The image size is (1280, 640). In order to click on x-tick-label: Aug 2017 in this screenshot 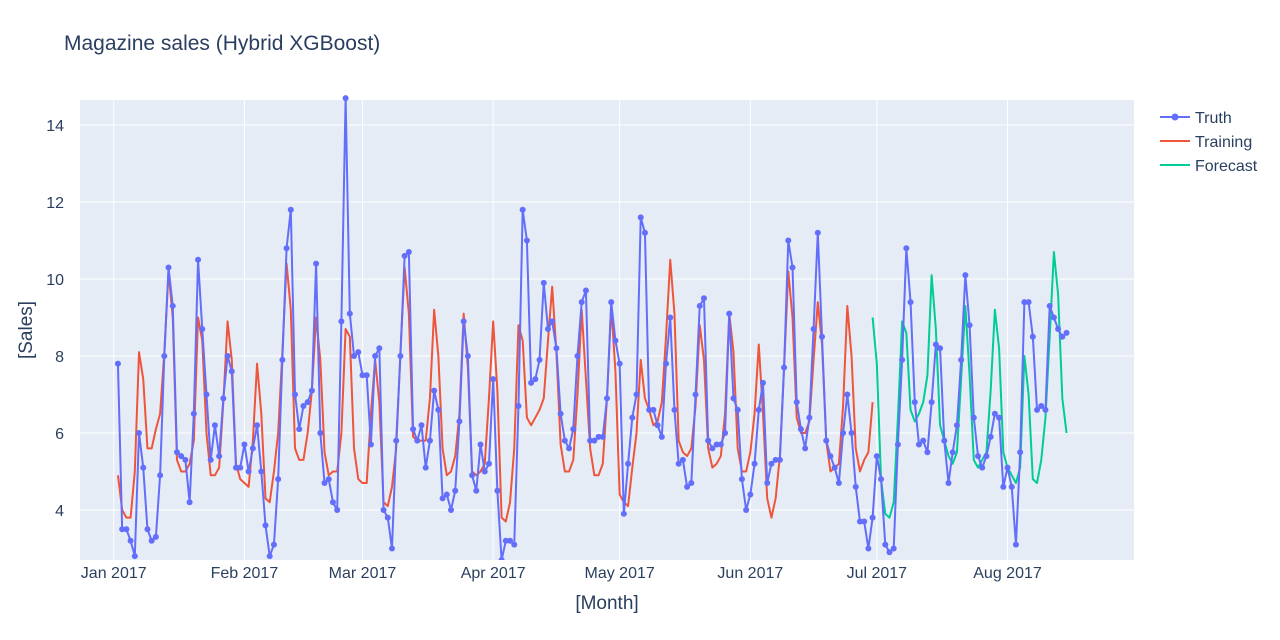, I will do `click(1007, 573)`.